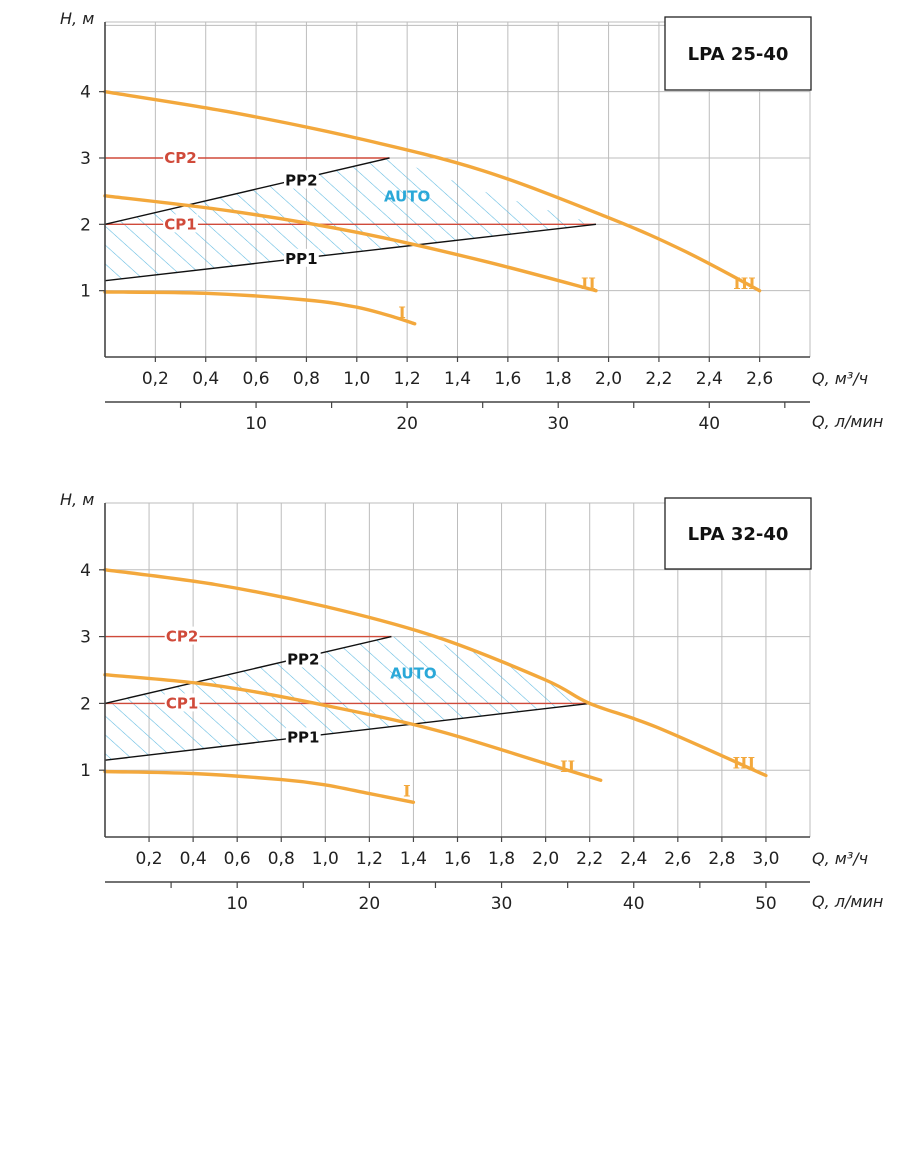 This screenshot has width=901, height=1156. I want to click on label-cp1: CP1, so click(180, 224).